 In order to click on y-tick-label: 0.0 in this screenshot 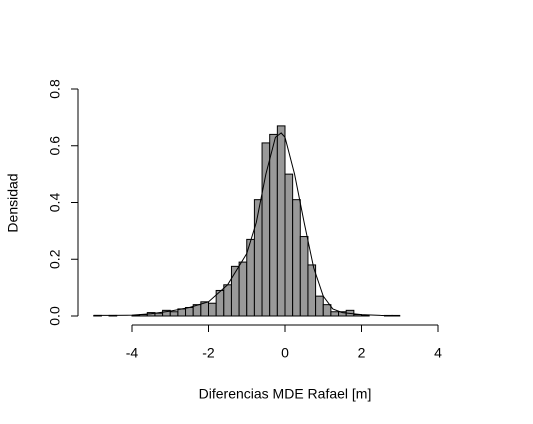, I will do `click(55, 316)`.